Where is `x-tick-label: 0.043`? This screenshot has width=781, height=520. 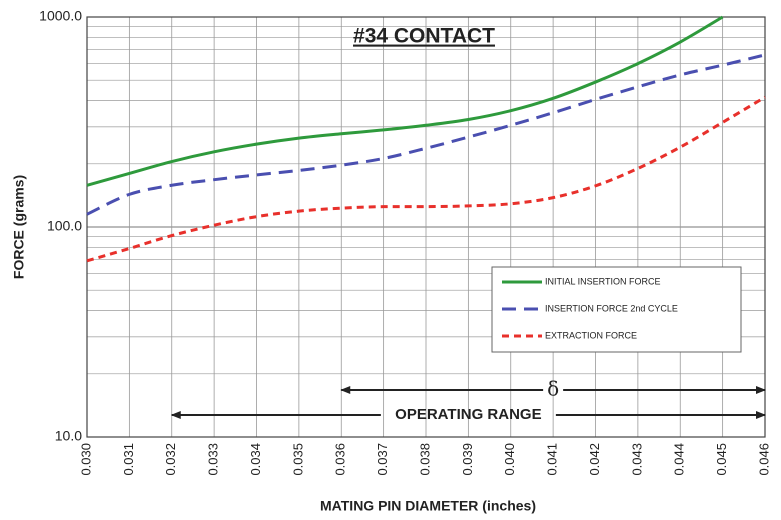 x-tick-label: 0.043 is located at coordinates (636, 459).